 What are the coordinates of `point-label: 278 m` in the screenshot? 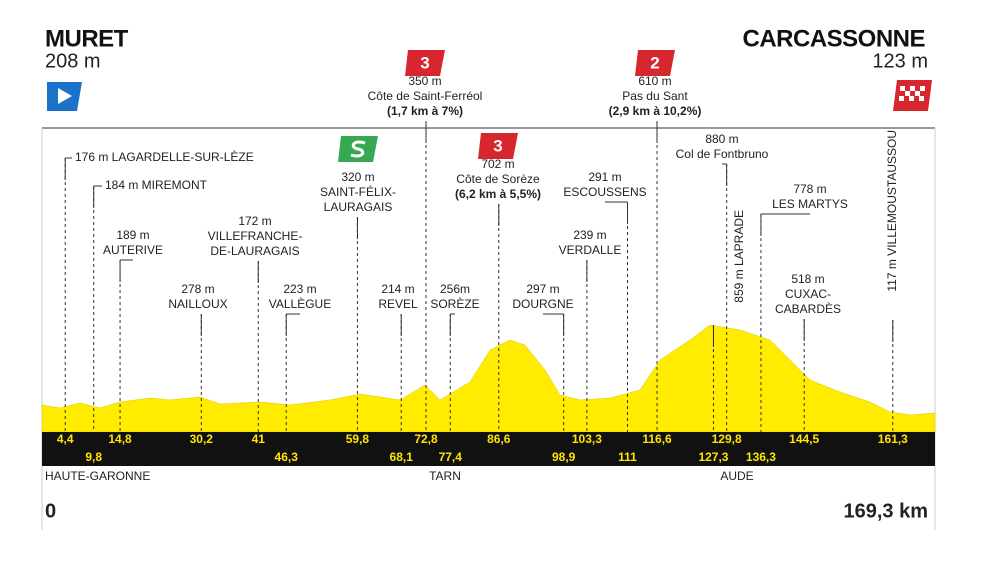 It's located at (197, 289).